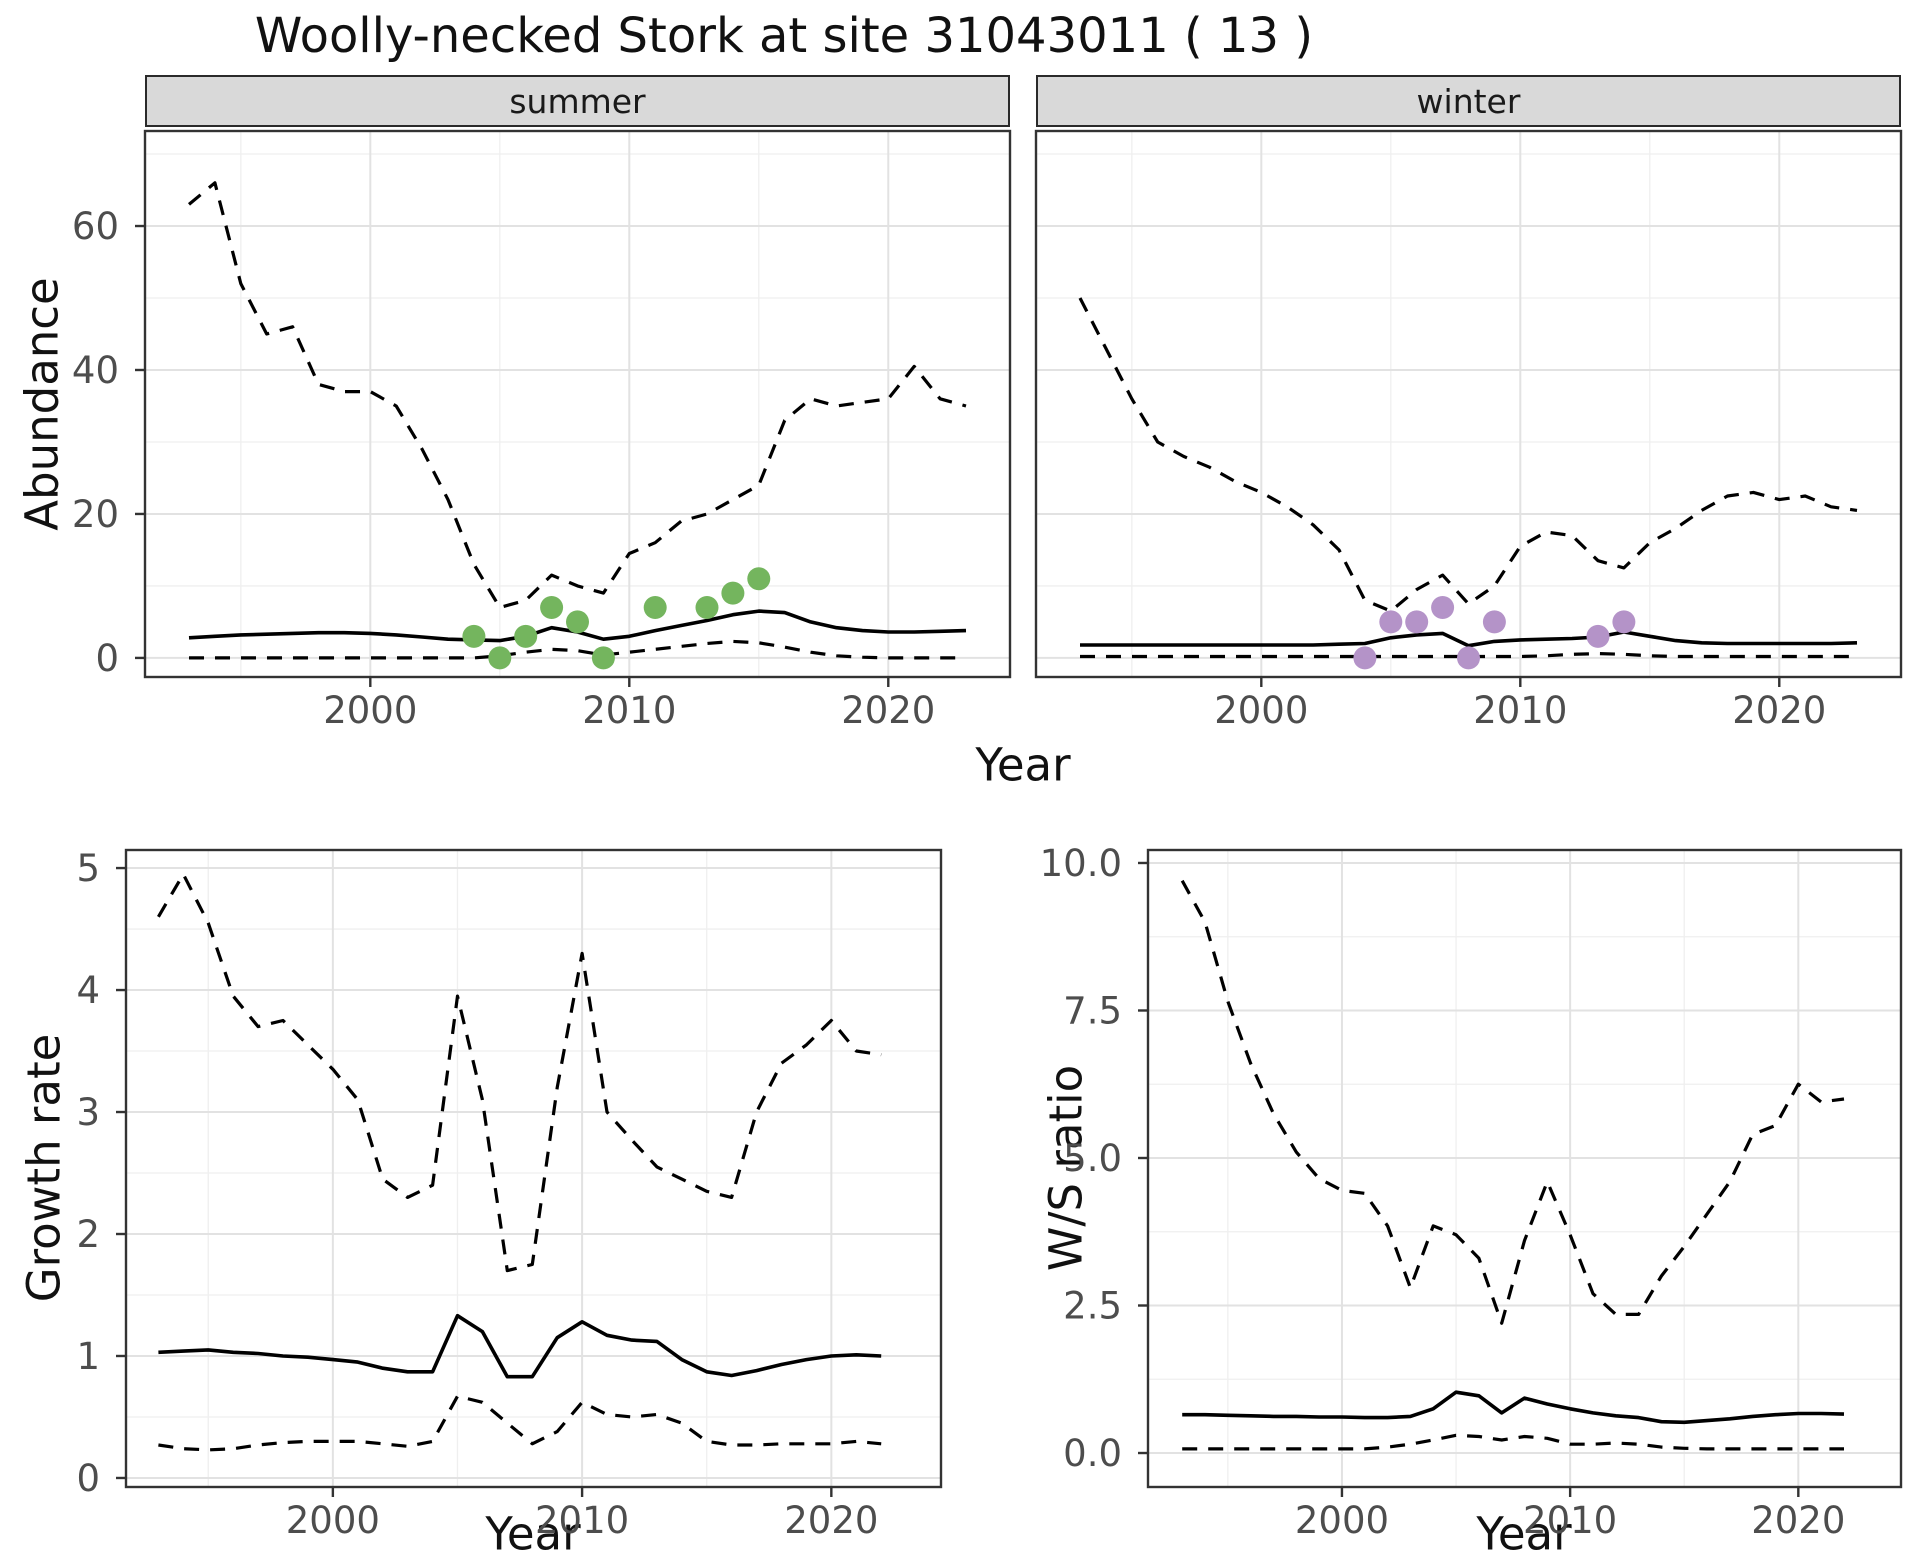 The height and width of the screenshot is (1561, 1920). What do you see at coordinates (1081, 863) in the screenshot?
I see `y-tick-label: 10.0` at bounding box center [1081, 863].